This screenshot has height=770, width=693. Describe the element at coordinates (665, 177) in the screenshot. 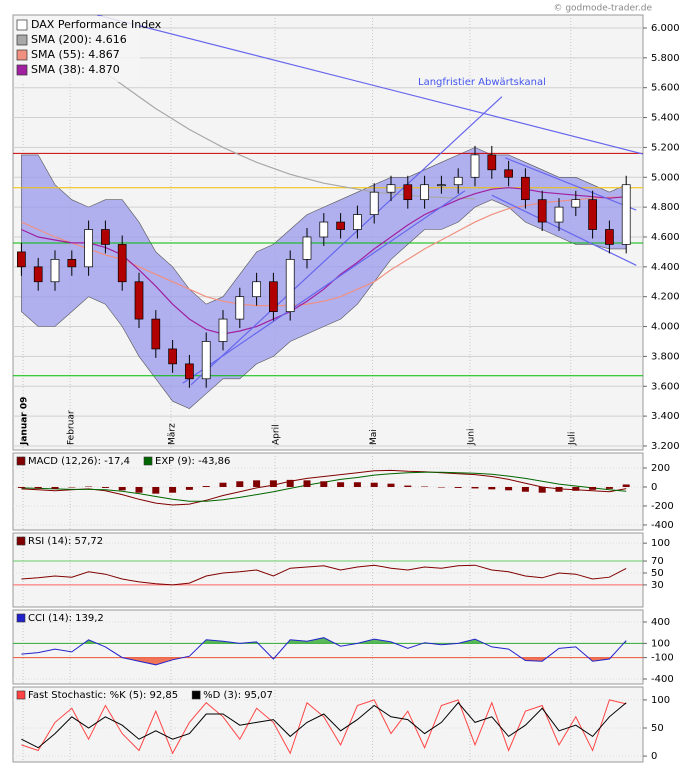

I see `y-tick-label: 5.000` at that location.